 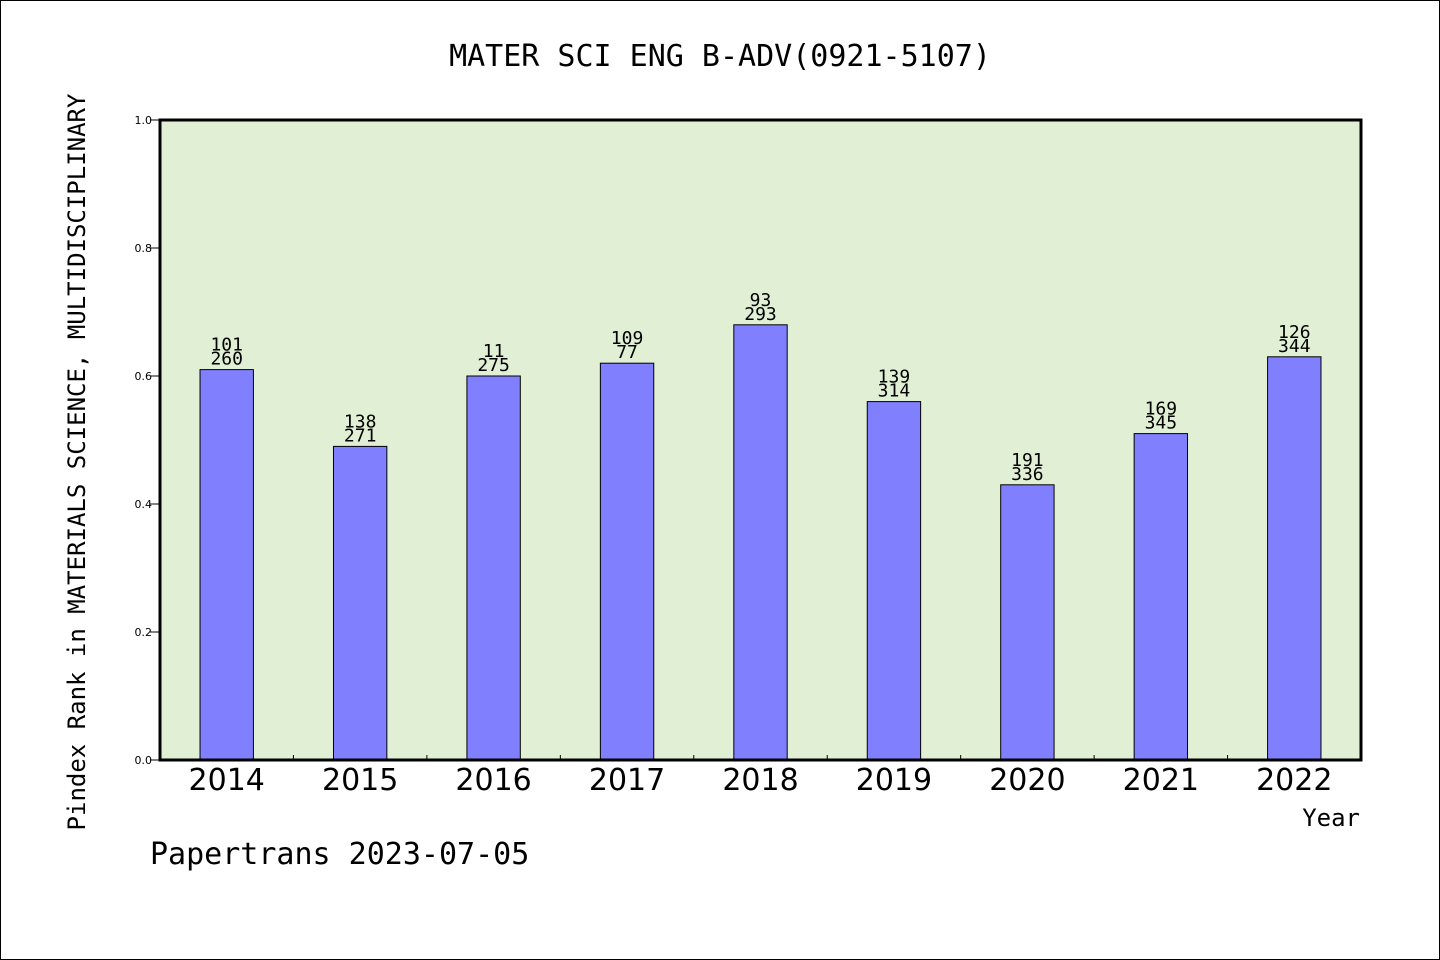 I want to click on bar-rank-label: 101, so click(x=226, y=345).